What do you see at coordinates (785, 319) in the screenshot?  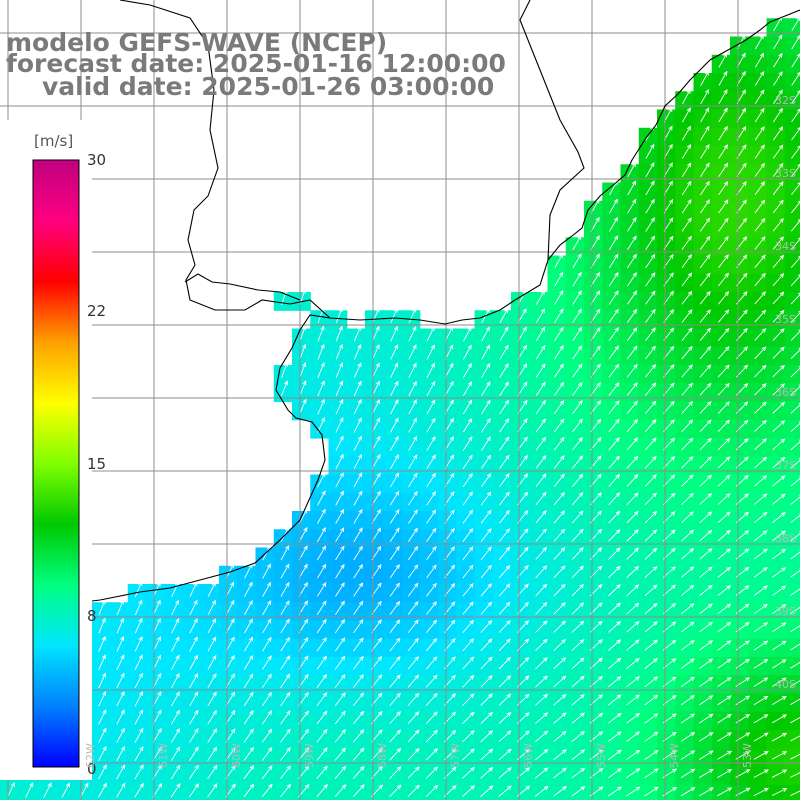 I see `lat-label: 35S` at bounding box center [785, 319].